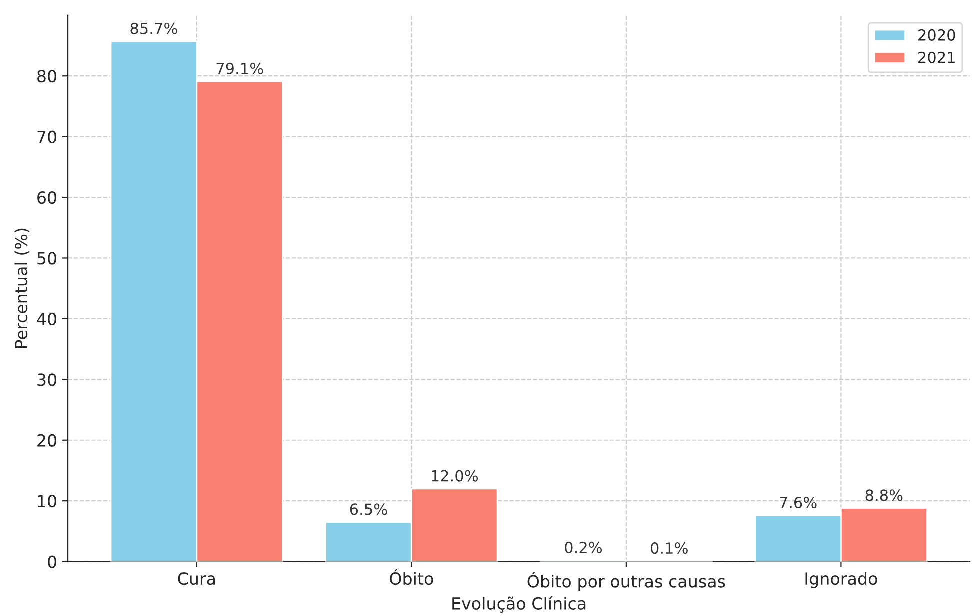 The width and height of the screenshot is (972, 616). What do you see at coordinates (52, 562) in the screenshot?
I see `y-tick-label: 0` at bounding box center [52, 562].